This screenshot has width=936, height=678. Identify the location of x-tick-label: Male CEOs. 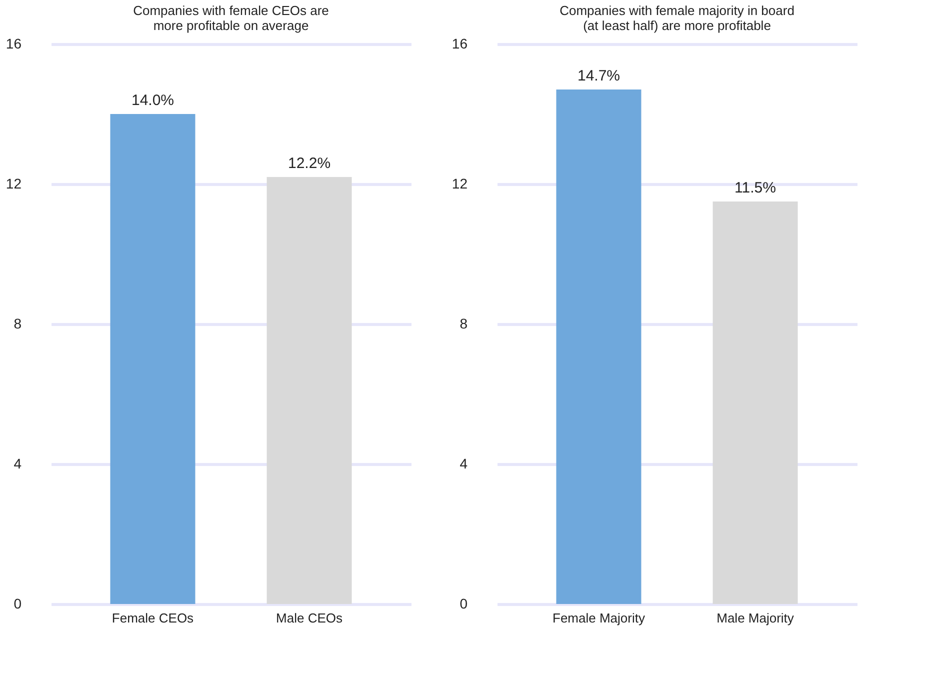
(309, 618).